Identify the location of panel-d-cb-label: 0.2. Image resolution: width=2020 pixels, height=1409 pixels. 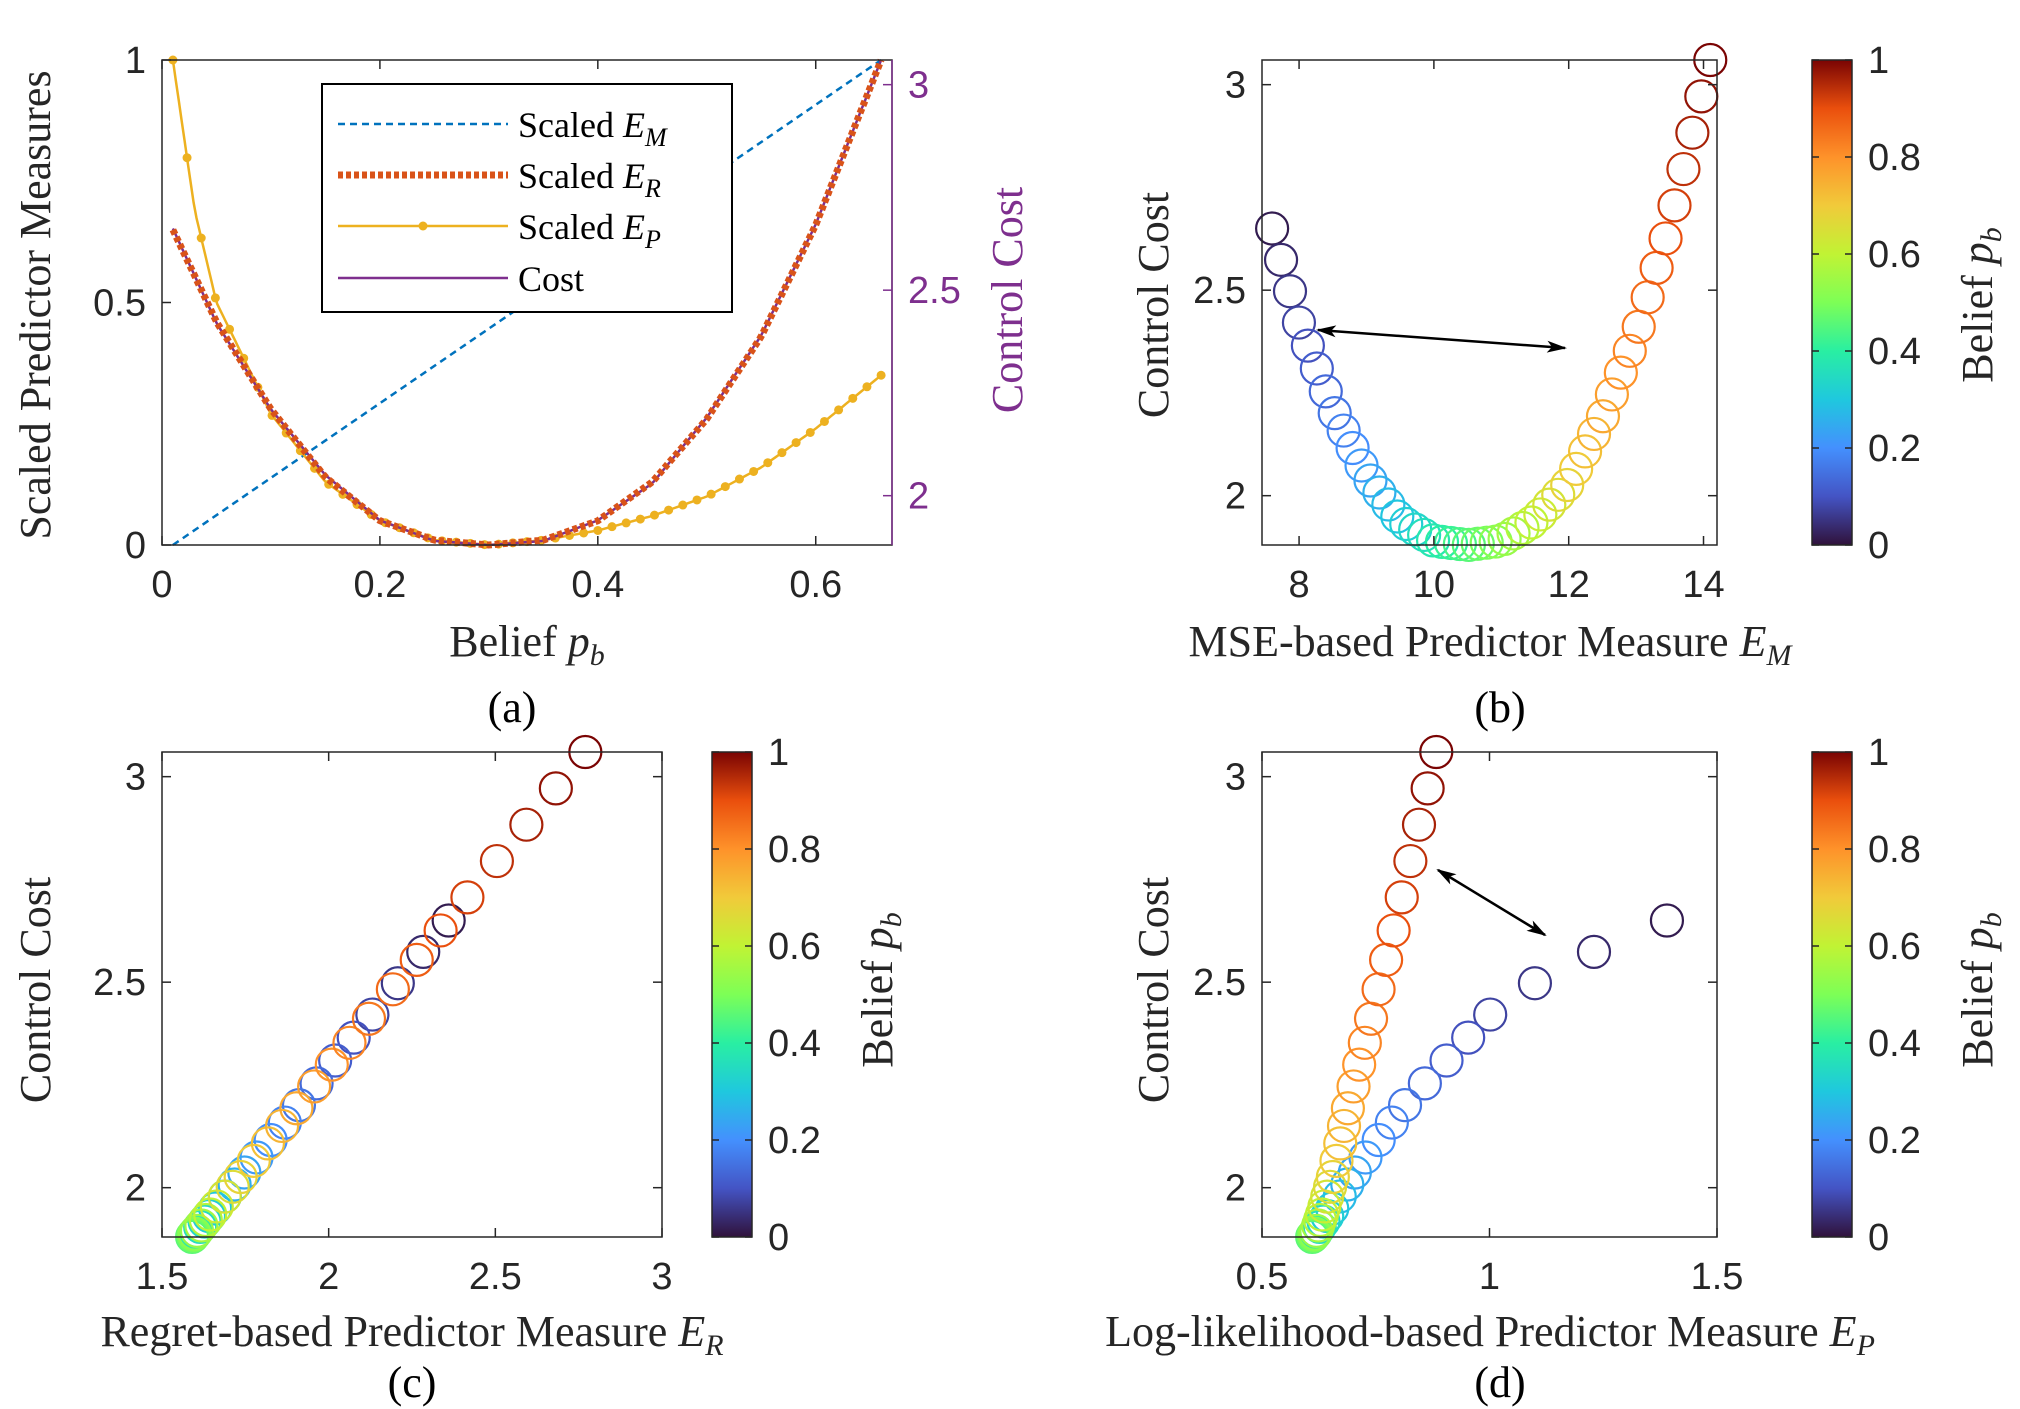
(1894, 1141).